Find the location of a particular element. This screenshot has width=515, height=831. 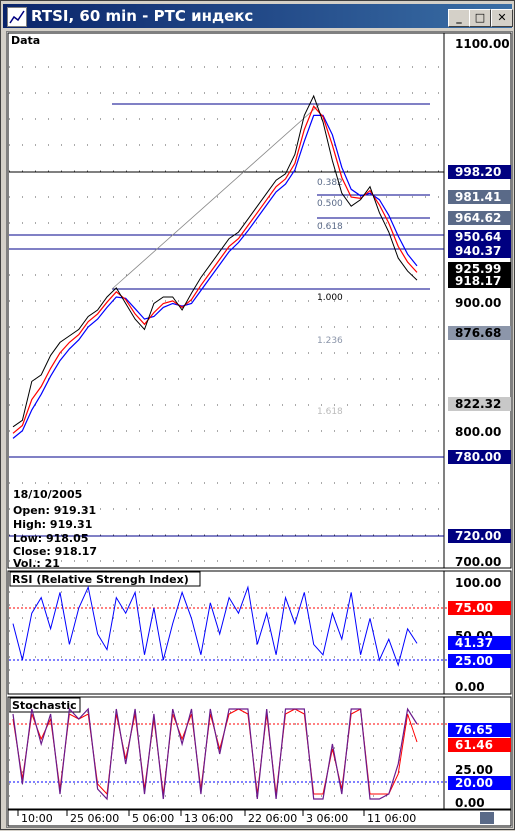

level-label-822-bg is located at coordinates (479, 404).